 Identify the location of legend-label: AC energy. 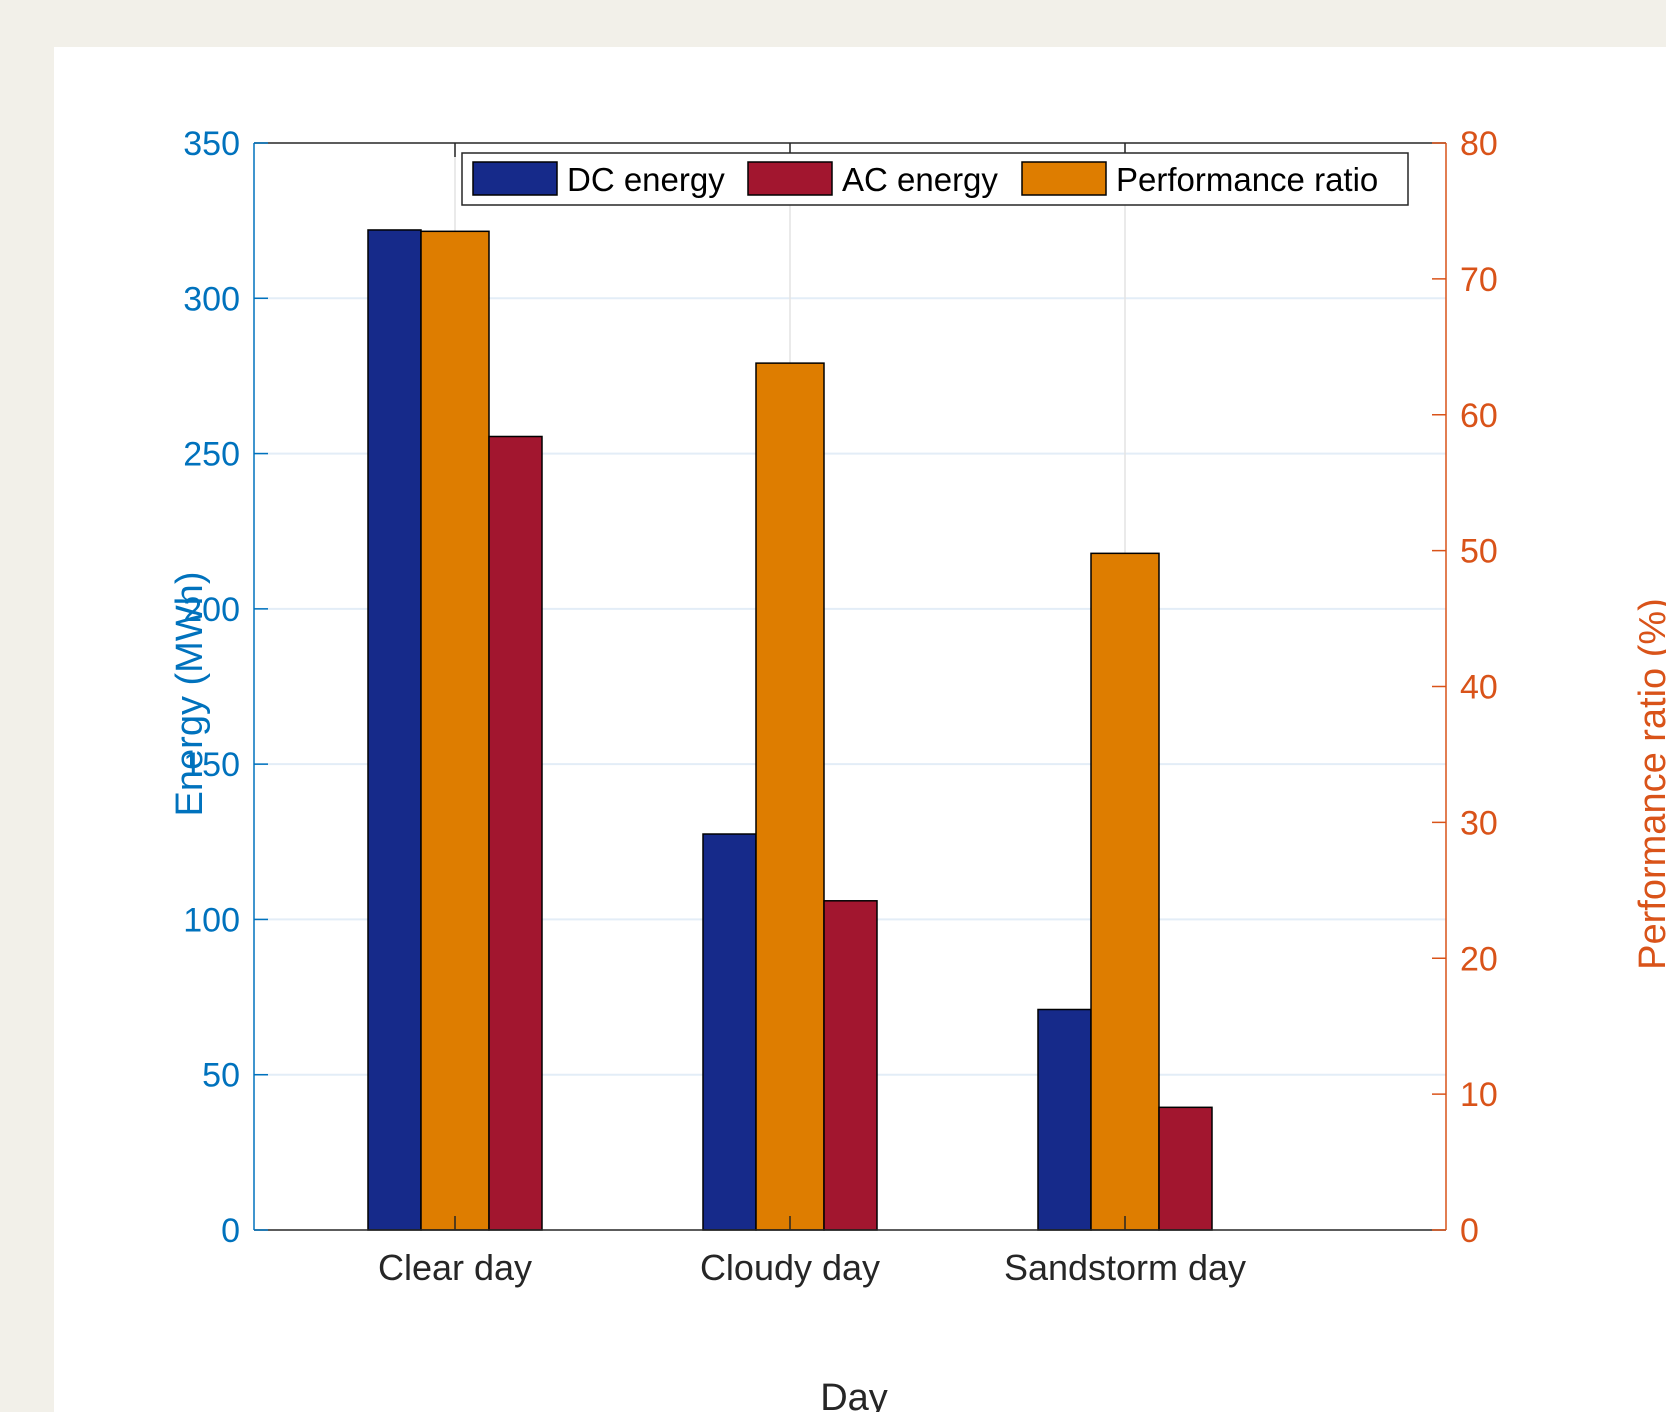
(920, 179).